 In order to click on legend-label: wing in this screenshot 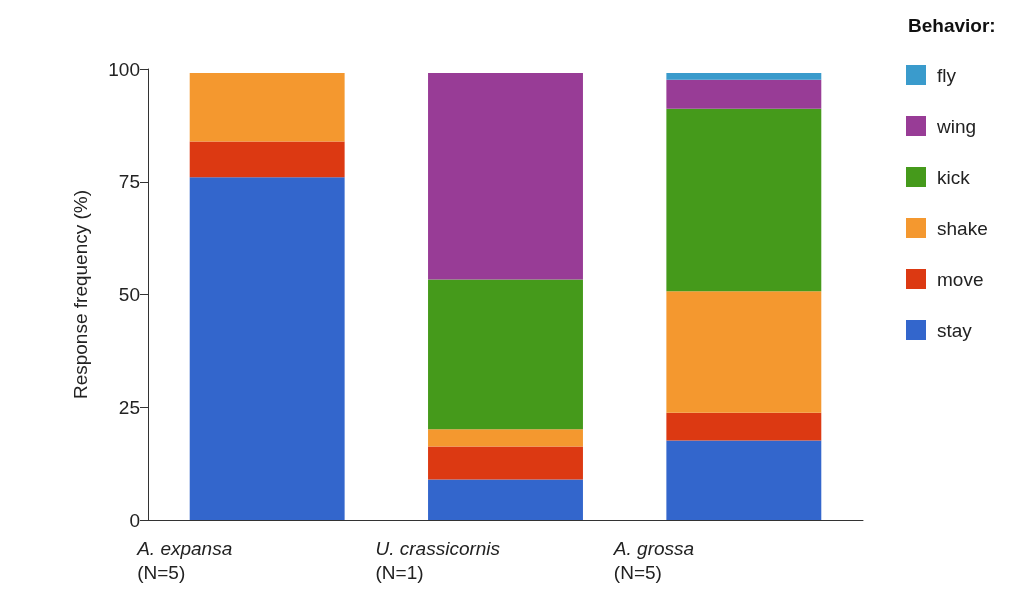, I will do `click(956, 126)`.